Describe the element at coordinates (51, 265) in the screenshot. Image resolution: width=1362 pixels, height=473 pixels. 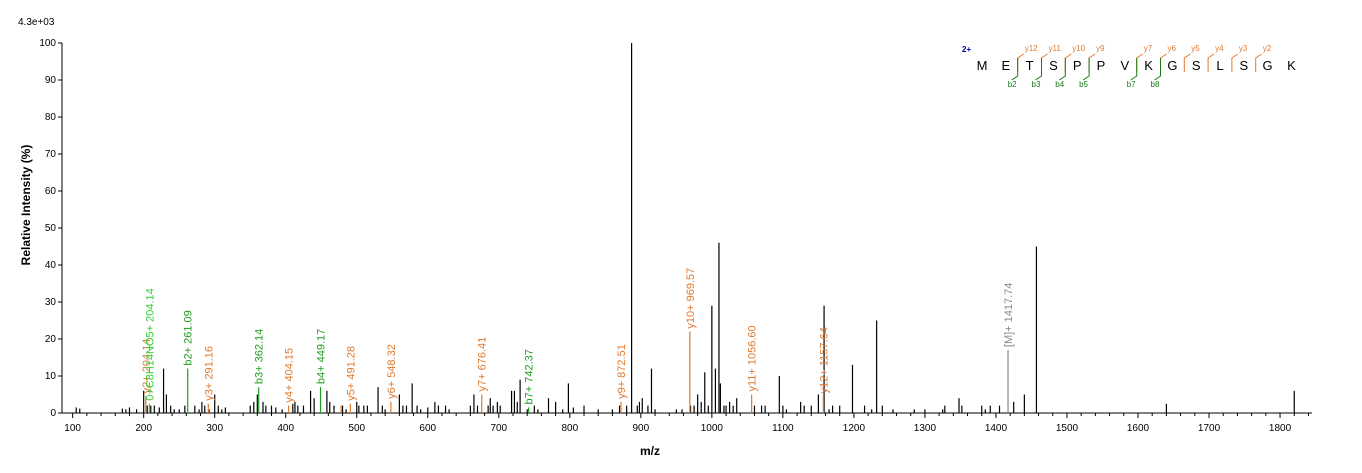
I see `y-tick-label: 40` at that location.